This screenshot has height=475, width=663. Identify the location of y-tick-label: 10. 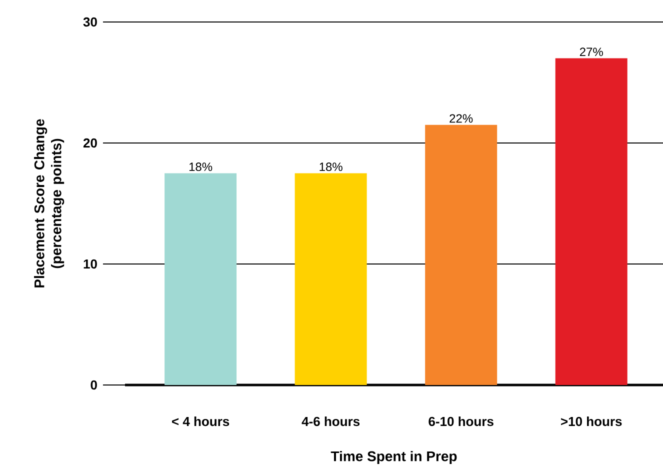
(90, 264).